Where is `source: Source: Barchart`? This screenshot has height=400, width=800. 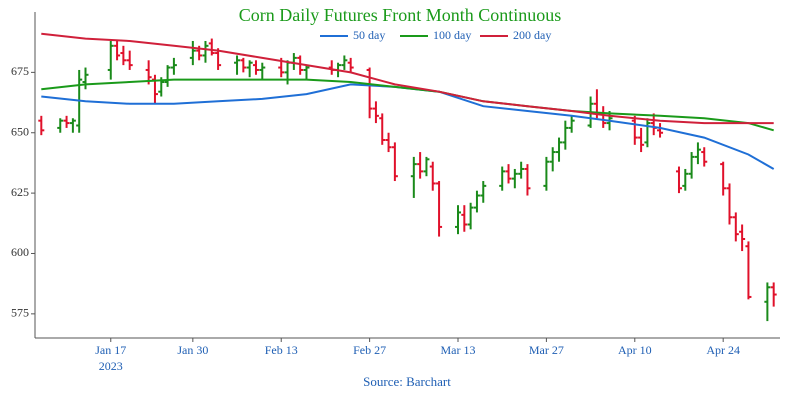
source: Source: Barchart is located at coordinates (407, 381).